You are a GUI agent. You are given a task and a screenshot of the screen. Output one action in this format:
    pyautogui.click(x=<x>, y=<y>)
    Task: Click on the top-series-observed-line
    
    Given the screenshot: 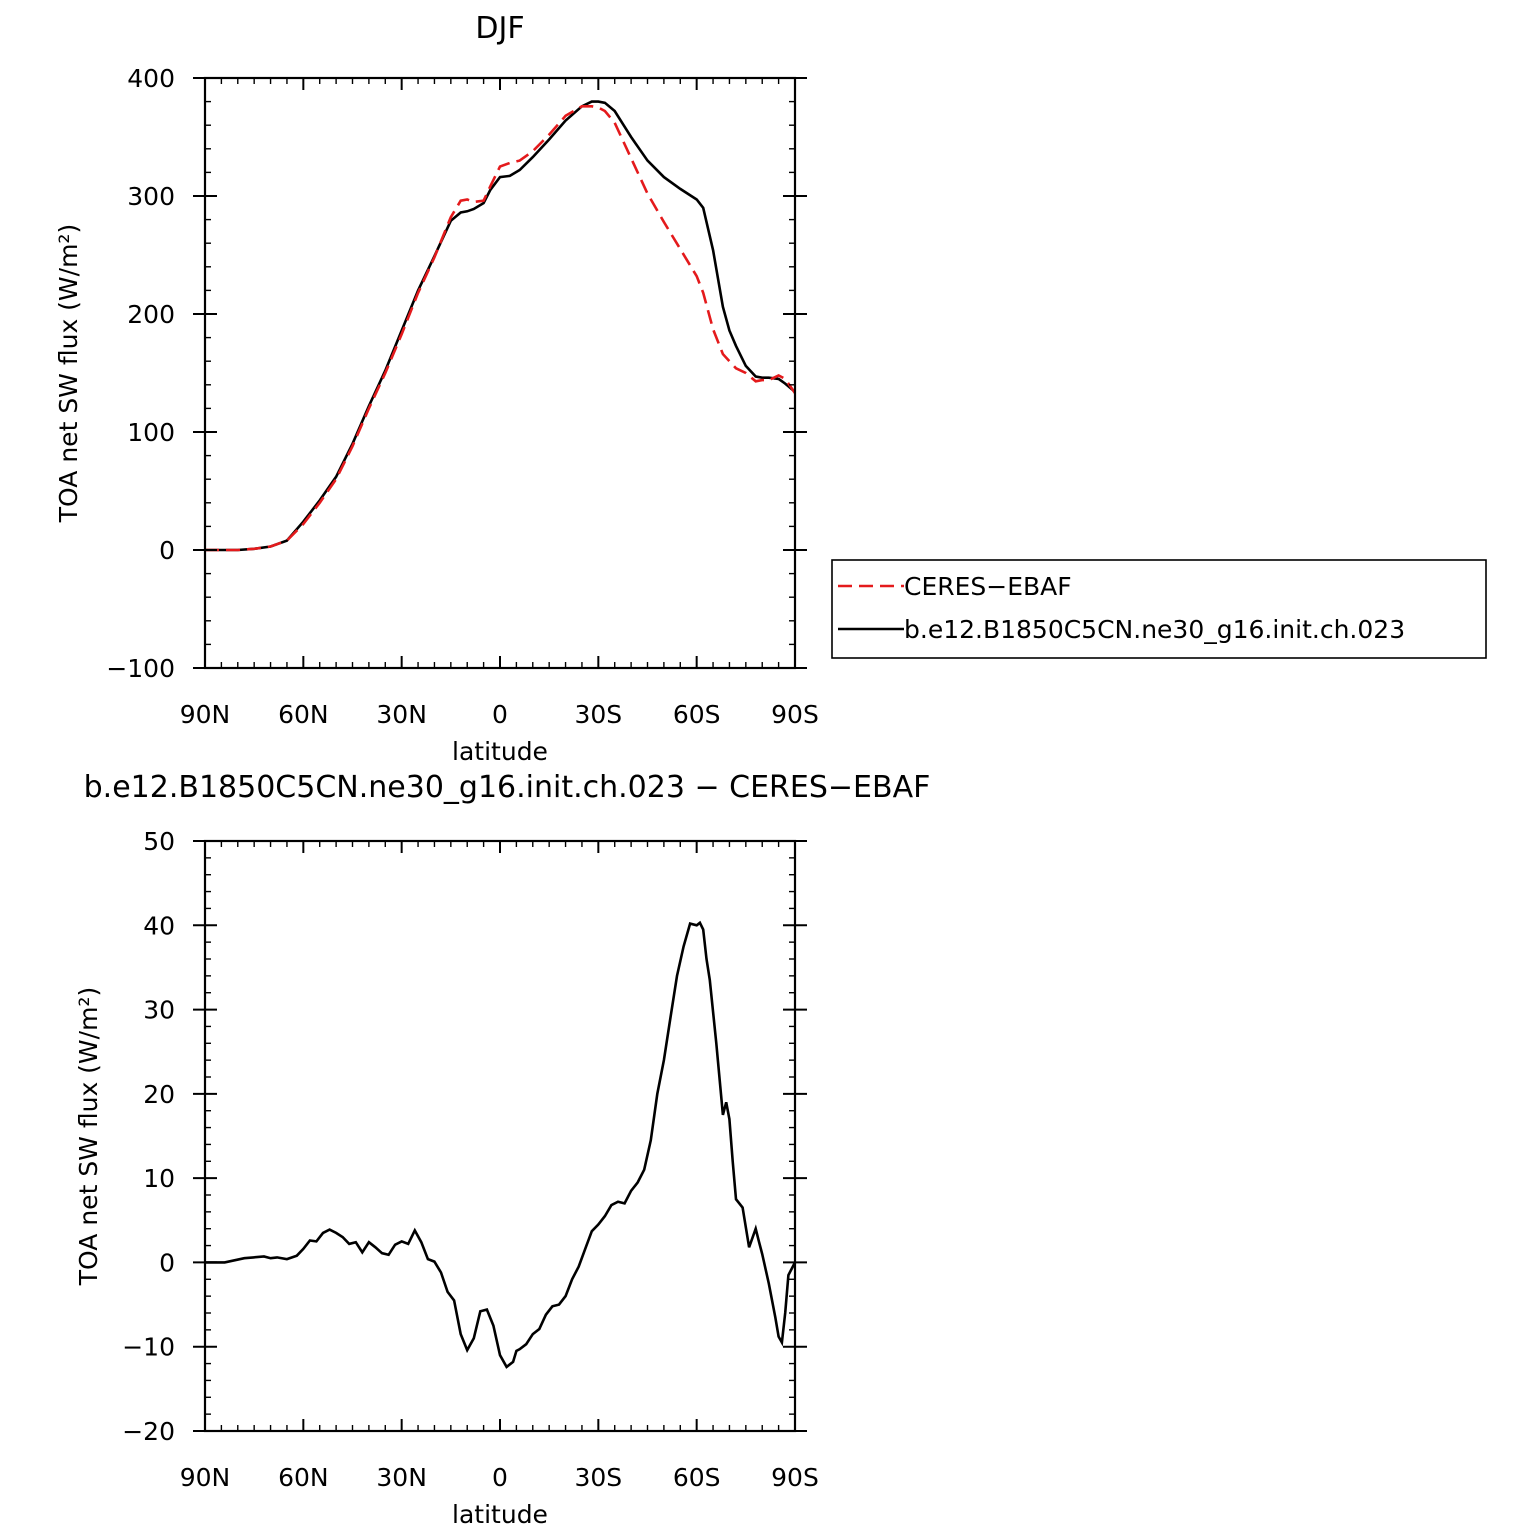 What is the action you would take?
    pyautogui.click(x=500, y=328)
    